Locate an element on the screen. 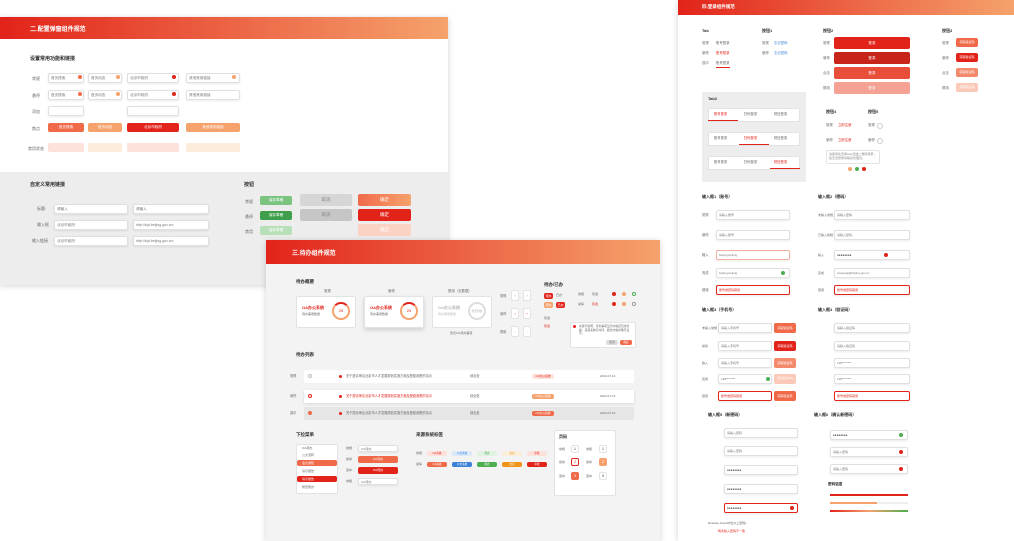  page-number-selected: 3 is located at coordinates (575, 476).